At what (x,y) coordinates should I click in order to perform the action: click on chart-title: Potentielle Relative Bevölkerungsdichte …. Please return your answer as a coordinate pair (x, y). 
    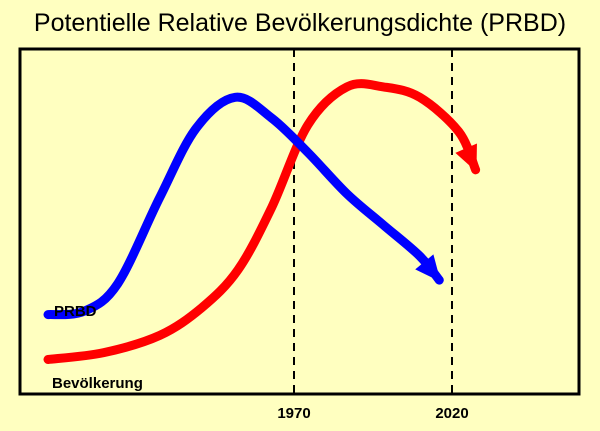
    Looking at the image, I should click on (300, 23).